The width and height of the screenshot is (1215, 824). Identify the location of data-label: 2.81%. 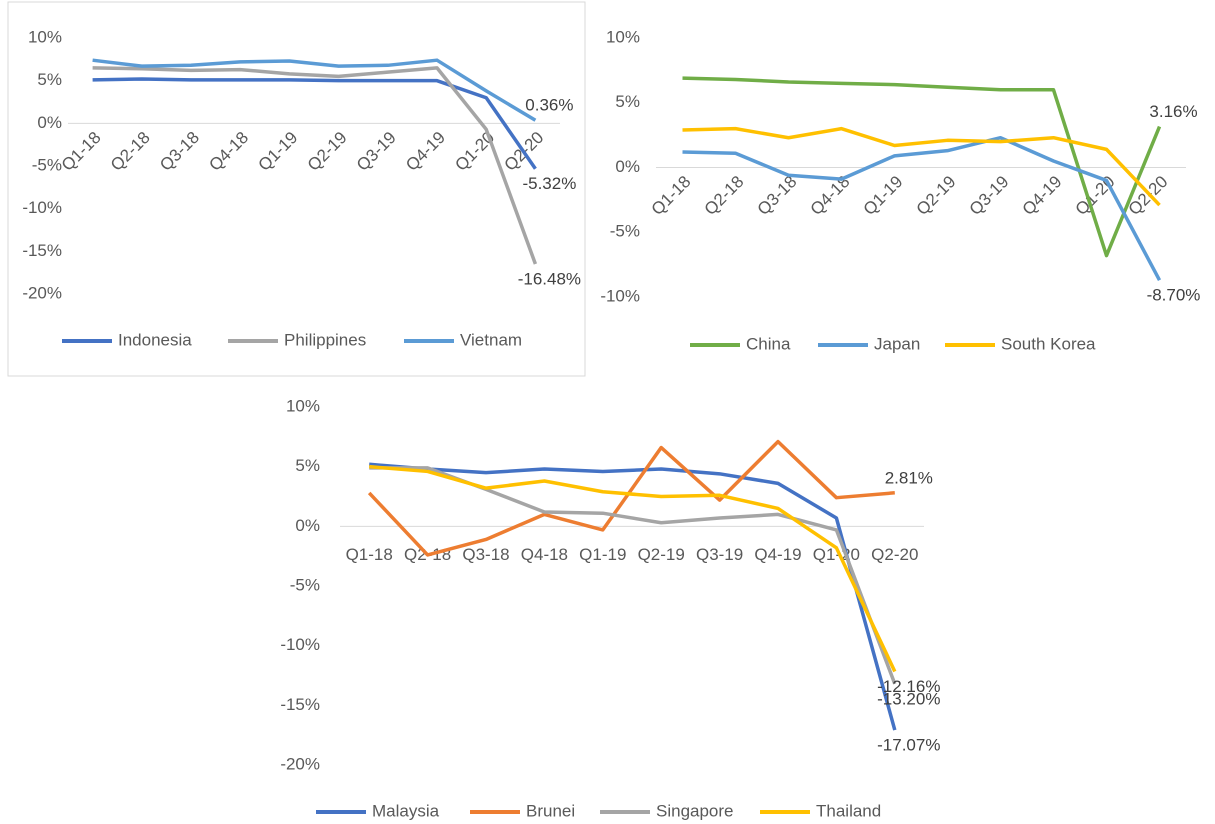
(909, 477).